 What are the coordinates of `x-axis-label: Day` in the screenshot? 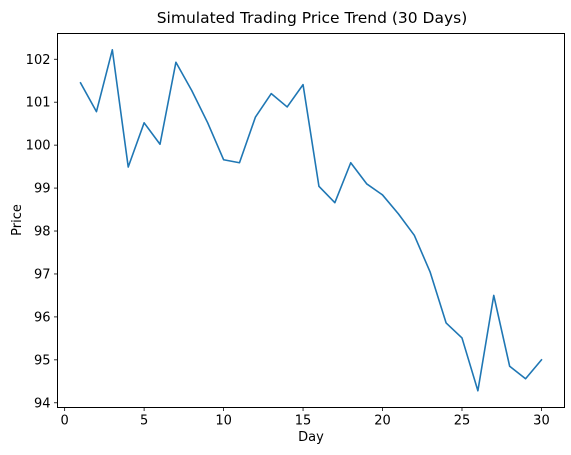 It's located at (311, 437).